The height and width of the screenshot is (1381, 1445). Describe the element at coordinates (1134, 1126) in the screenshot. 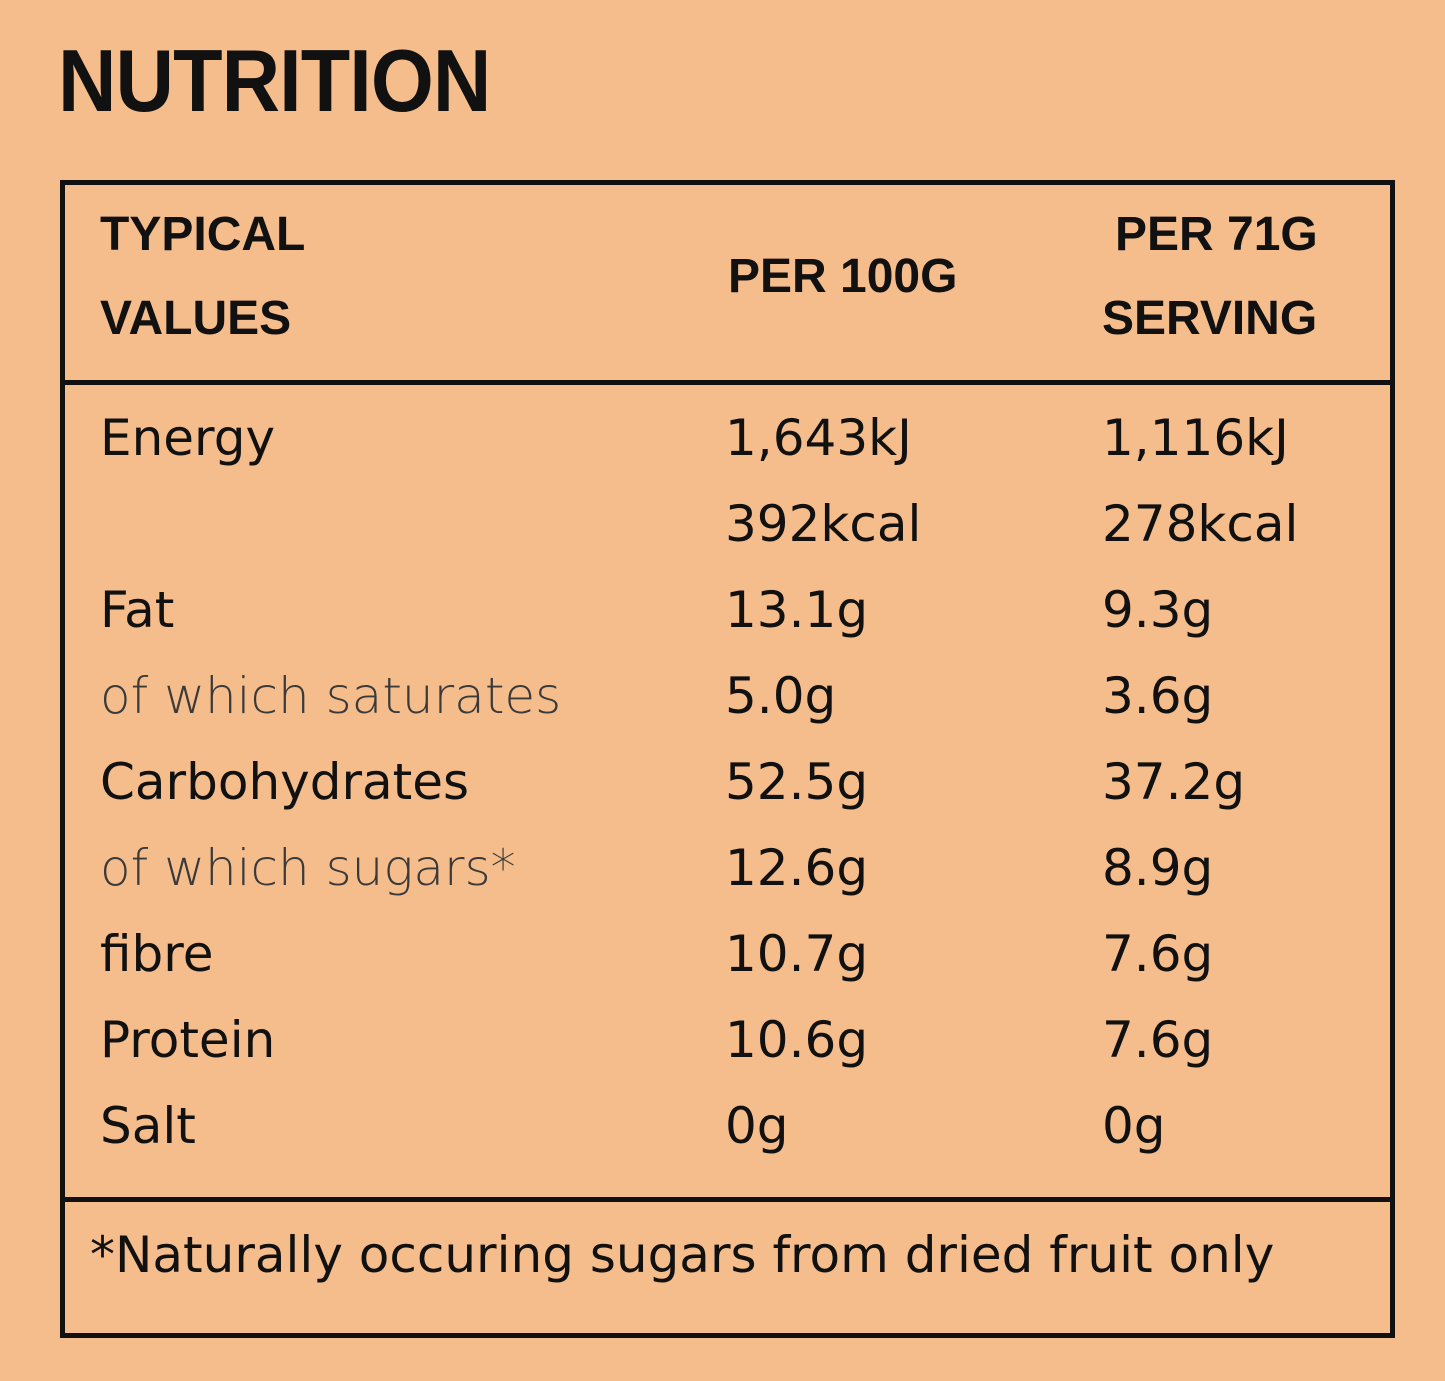

I see `per-serving-value: 0g` at that location.